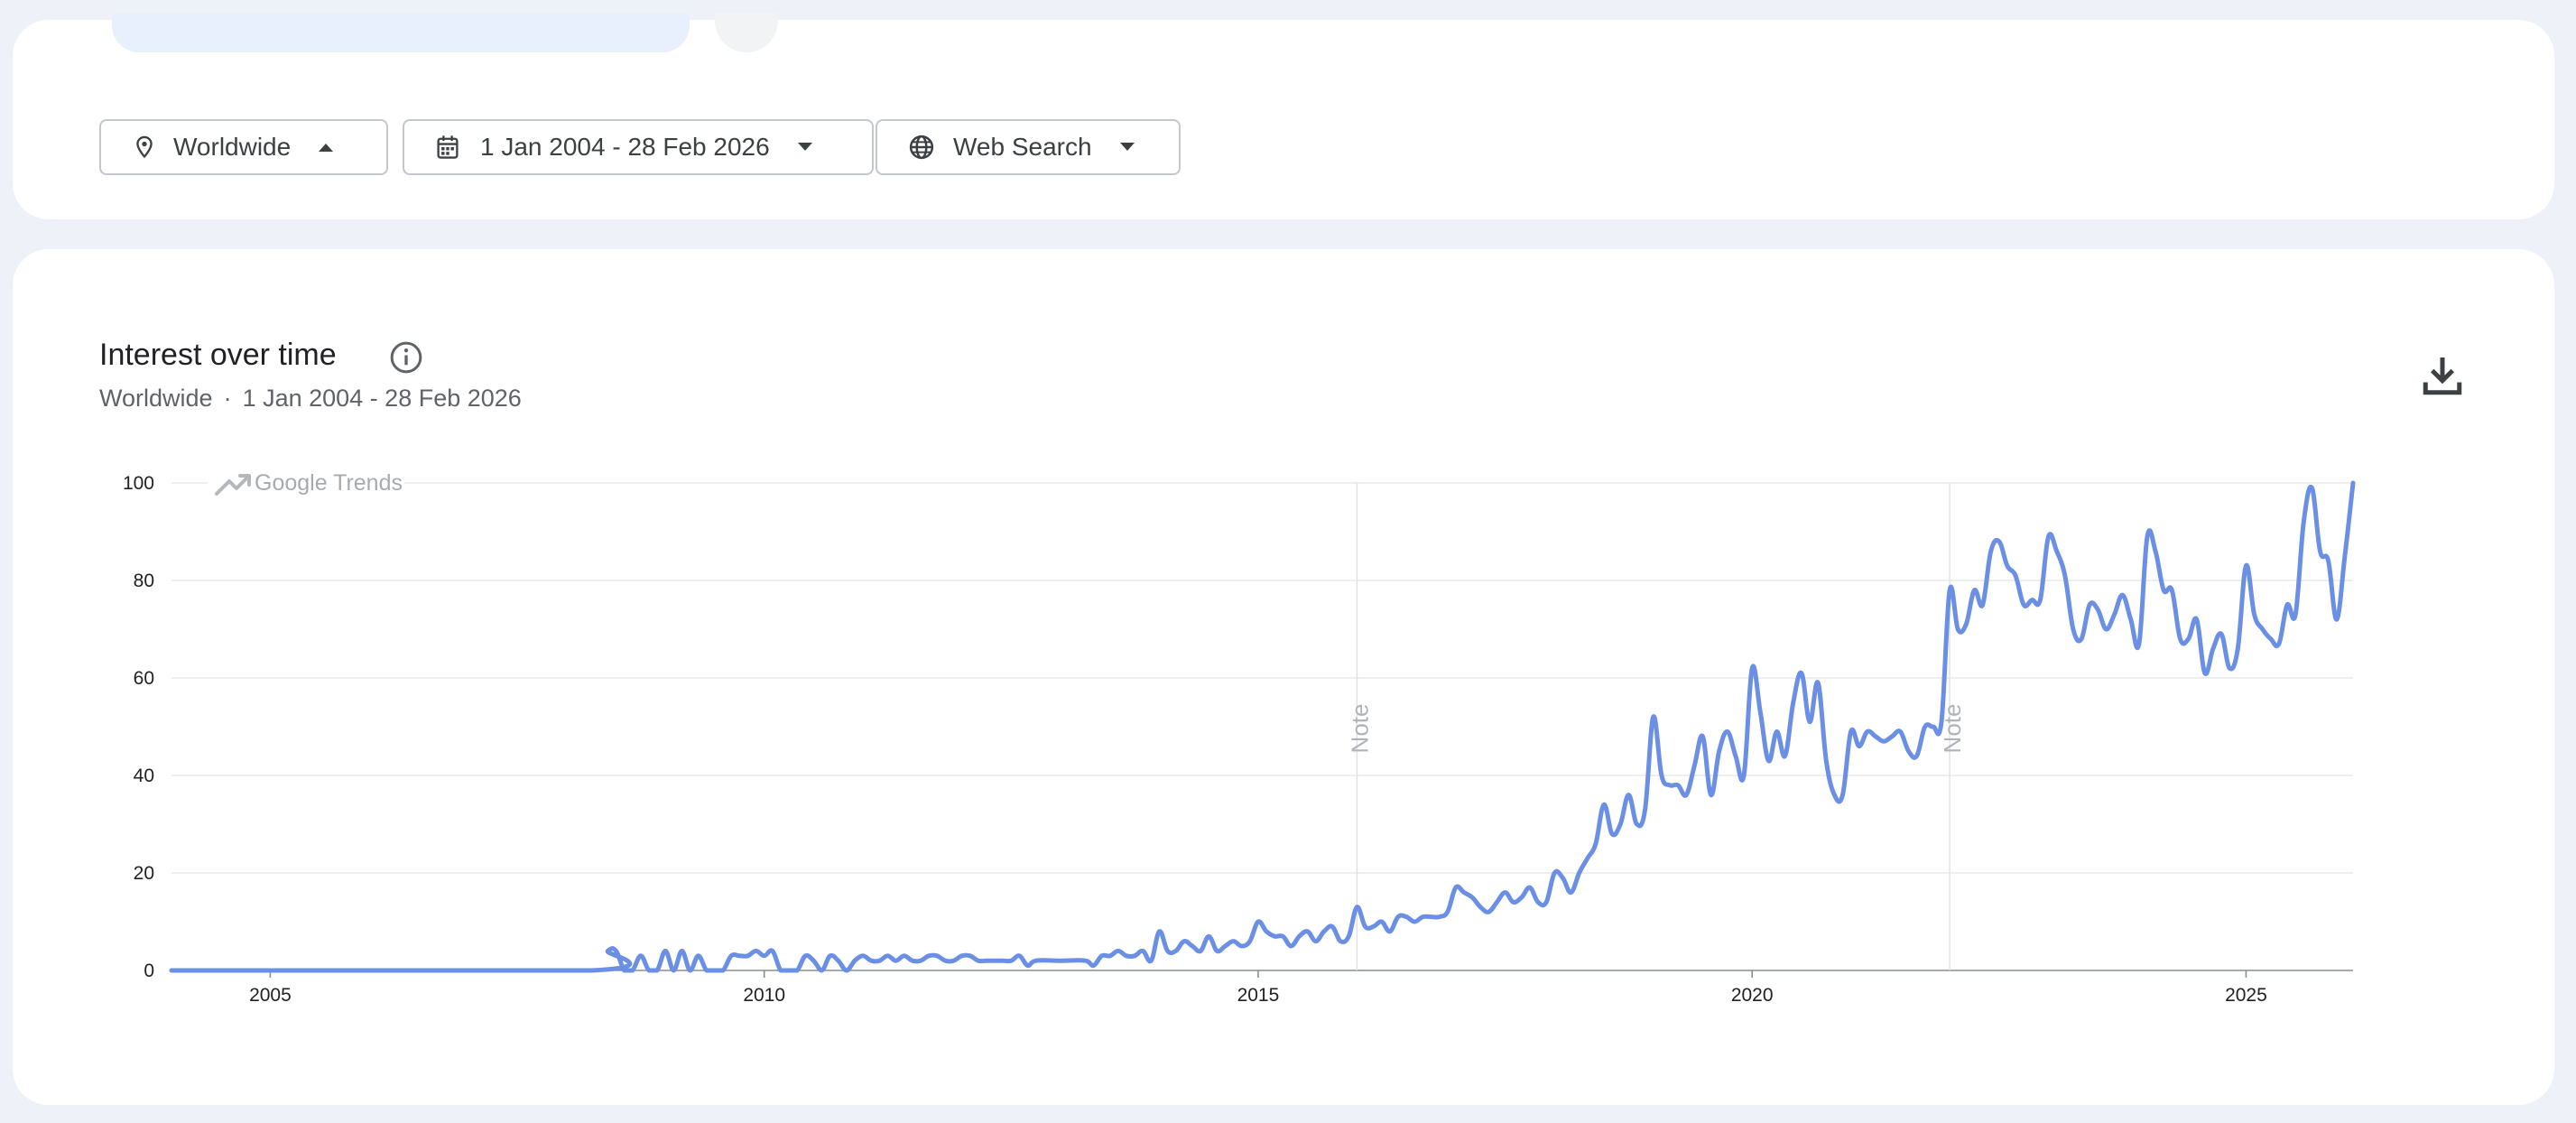  Describe the element at coordinates (218, 355) in the screenshot. I see `panel-title: Interest over time` at that location.